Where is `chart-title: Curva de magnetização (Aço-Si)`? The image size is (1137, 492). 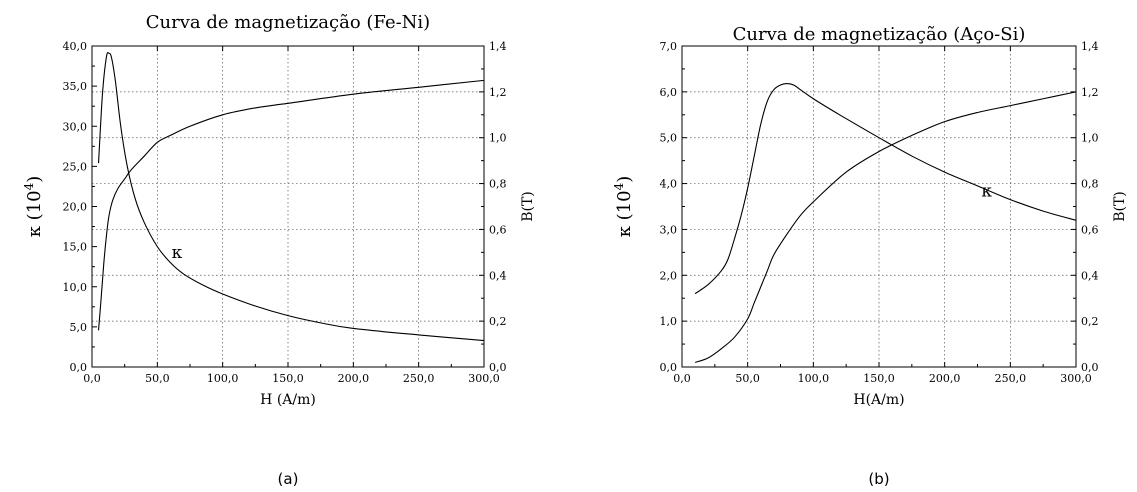
chart-title: Curva de magnetização (Aço-Si) is located at coordinates (879, 34).